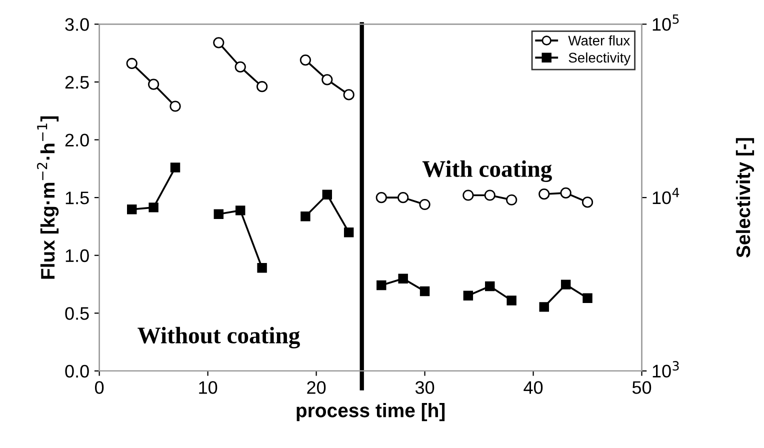 This screenshot has height=448, width=764. What do you see at coordinates (745, 198) in the screenshot?
I see `y2-axis-title: Selectivity [-]` at bounding box center [745, 198].